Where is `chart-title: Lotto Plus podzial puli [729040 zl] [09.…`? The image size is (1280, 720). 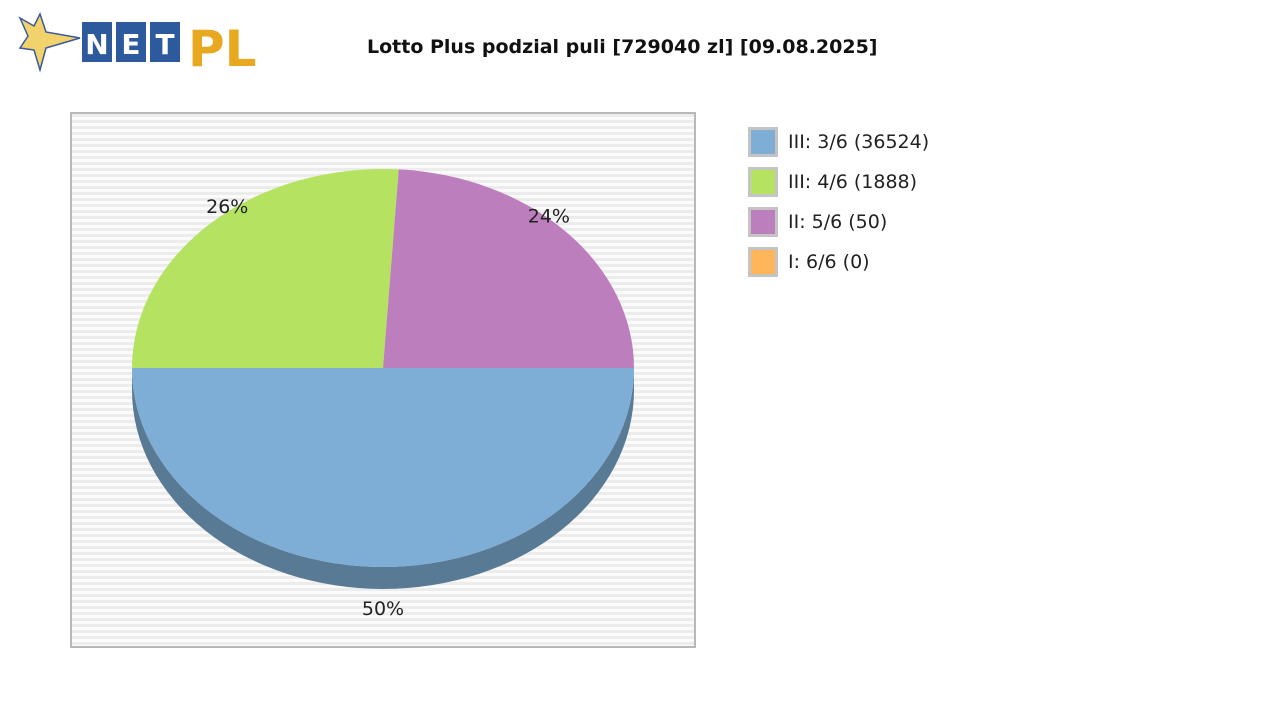 chart-title: Lotto Plus podzial puli [729040 zl] [09.… is located at coordinates (622, 47).